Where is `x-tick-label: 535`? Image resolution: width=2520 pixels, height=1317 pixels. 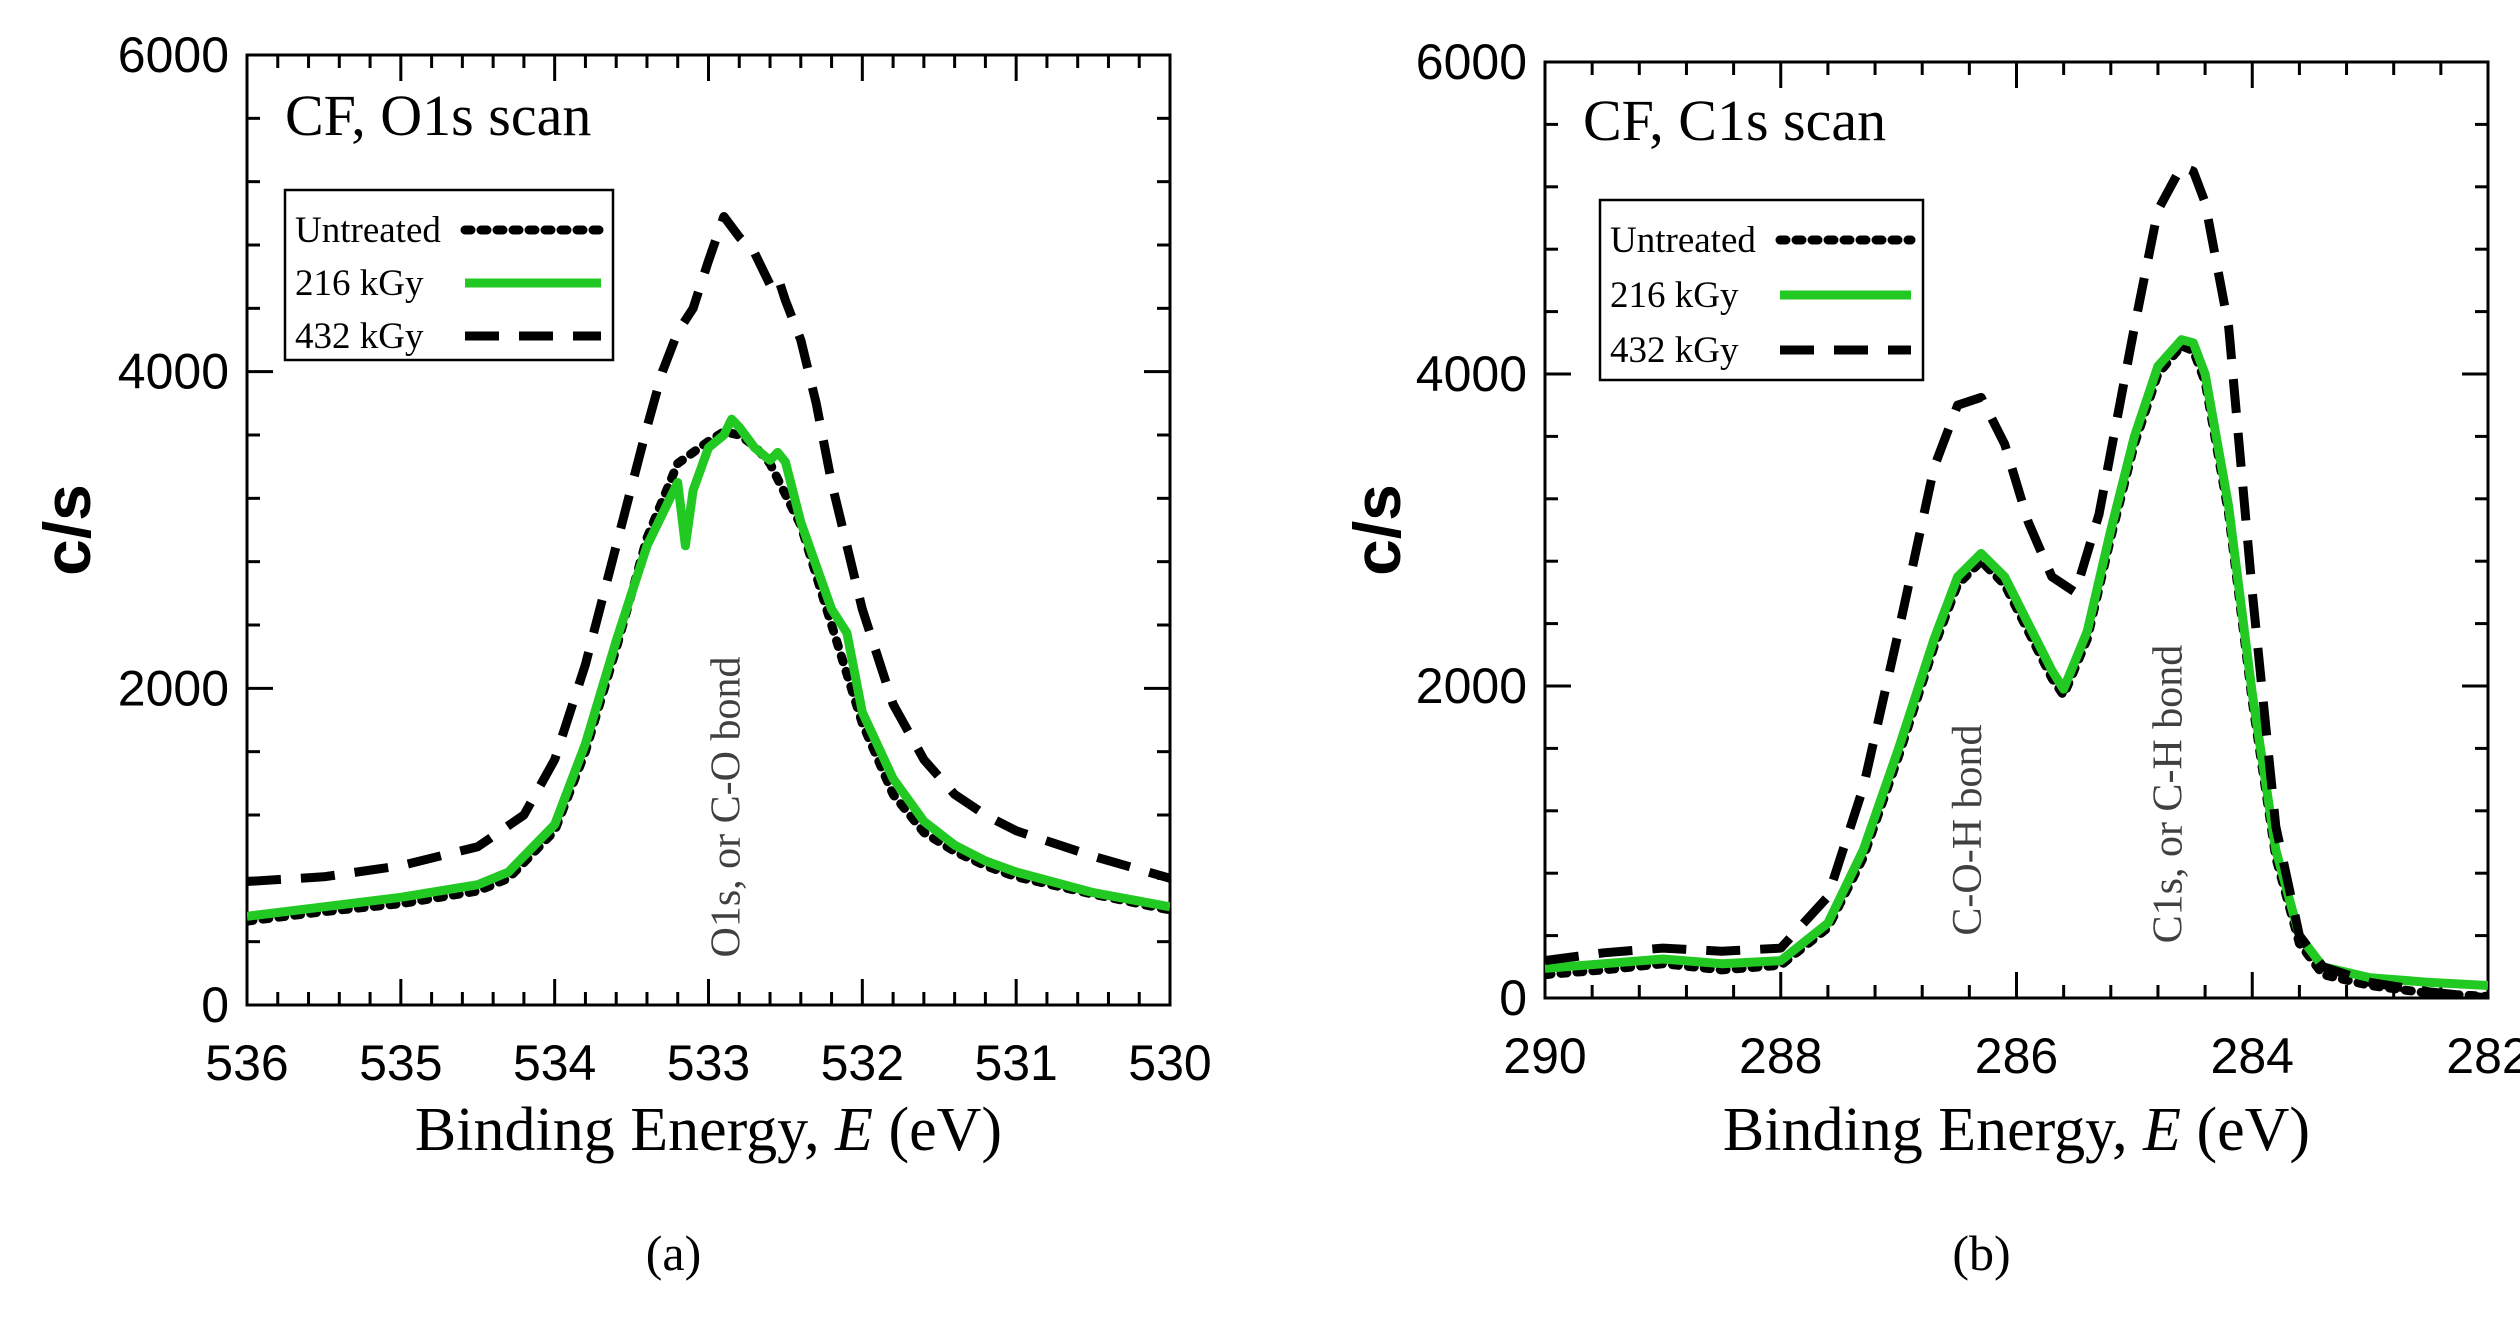 x-tick-label: 535 is located at coordinates (400, 1063).